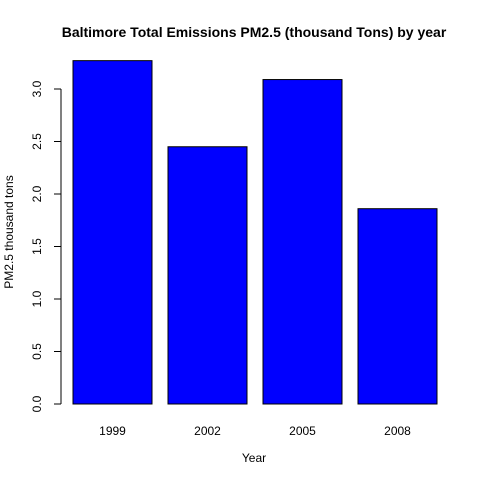 The image size is (480, 480). What do you see at coordinates (302, 431) in the screenshot?
I see `x-tick-label: 2005` at bounding box center [302, 431].